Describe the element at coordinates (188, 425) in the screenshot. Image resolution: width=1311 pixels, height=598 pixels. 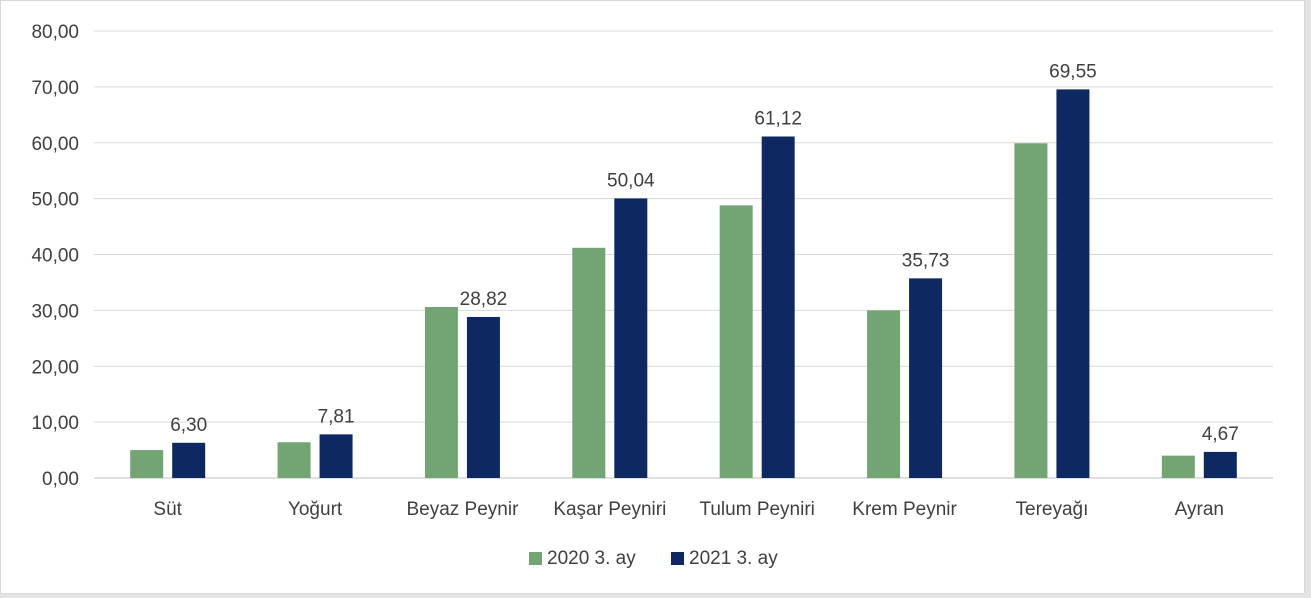
I see `data-label: 6,30` at that location.